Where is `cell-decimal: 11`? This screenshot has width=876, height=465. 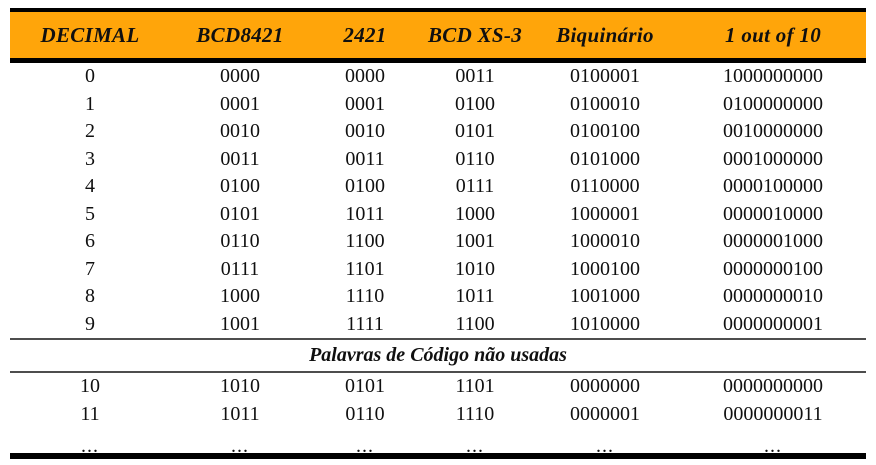 cell-decimal: 11 is located at coordinates (90, 413).